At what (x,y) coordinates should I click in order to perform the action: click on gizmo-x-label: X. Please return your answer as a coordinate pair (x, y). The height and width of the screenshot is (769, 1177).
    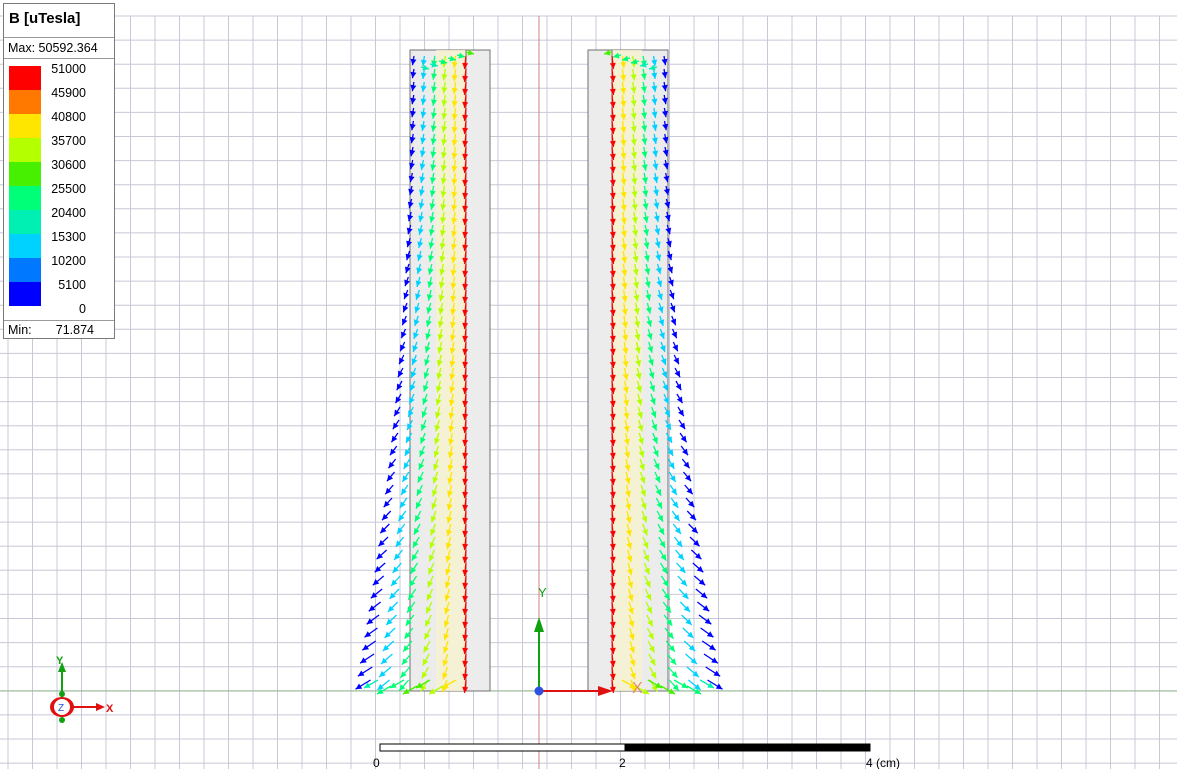
    Looking at the image, I should click on (110, 709).